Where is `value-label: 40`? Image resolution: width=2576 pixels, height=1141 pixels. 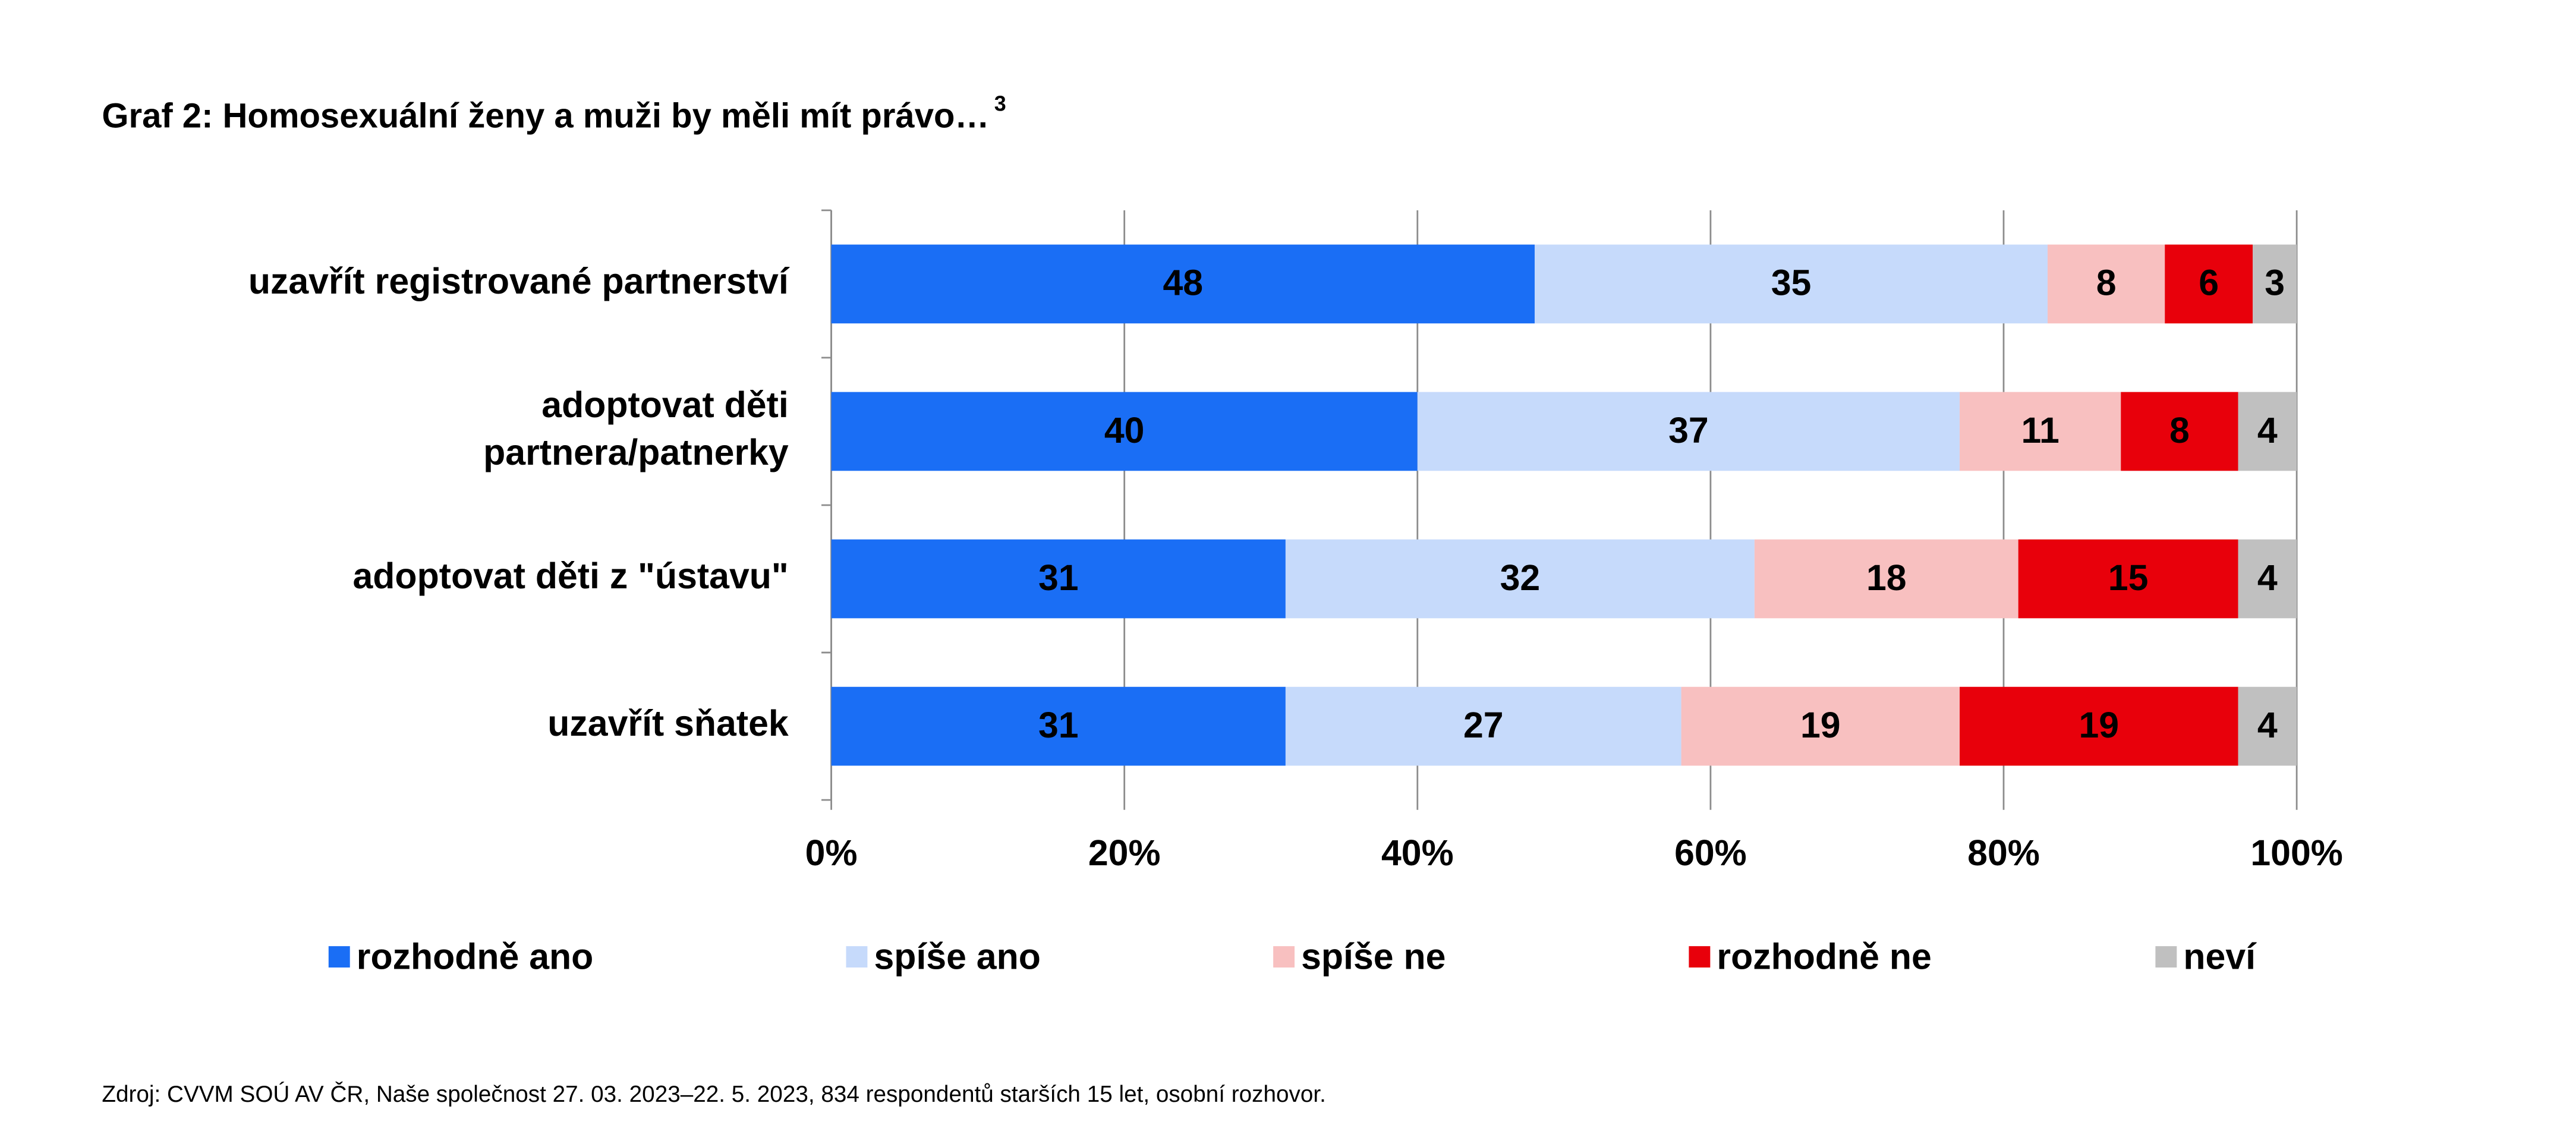
value-label: 40 is located at coordinates (1124, 430).